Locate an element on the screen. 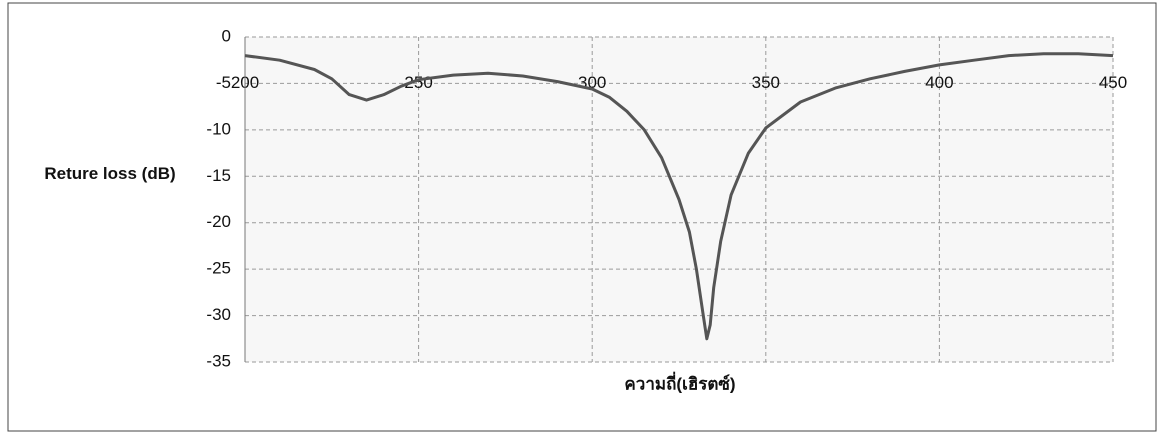 The width and height of the screenshot is (1159, 433). y-tick-label: -10 is located at coordinates (218, 128).